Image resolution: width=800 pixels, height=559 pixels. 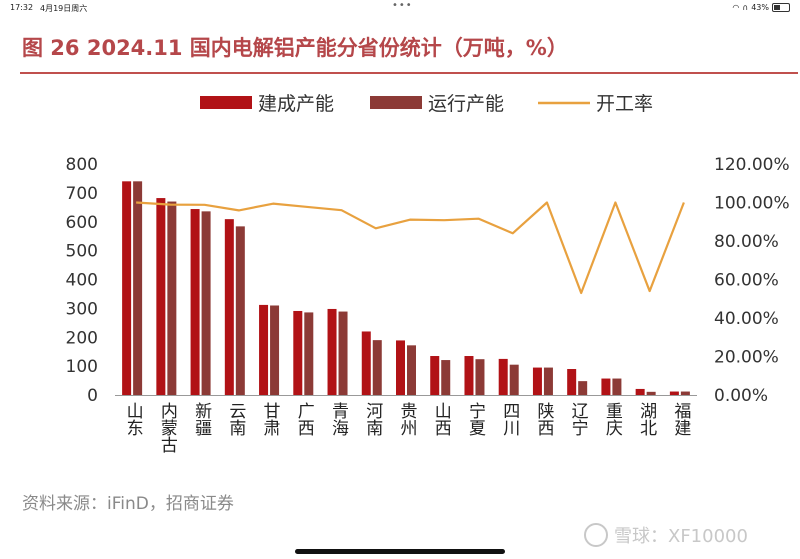 I want to click on watermark: 雪球：XF10000, so click(x=666, y=535).